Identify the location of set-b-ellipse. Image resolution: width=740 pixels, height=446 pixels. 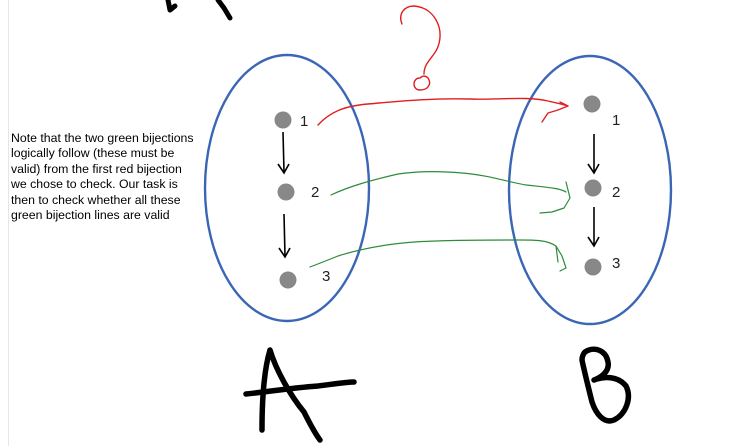
(590, 190).